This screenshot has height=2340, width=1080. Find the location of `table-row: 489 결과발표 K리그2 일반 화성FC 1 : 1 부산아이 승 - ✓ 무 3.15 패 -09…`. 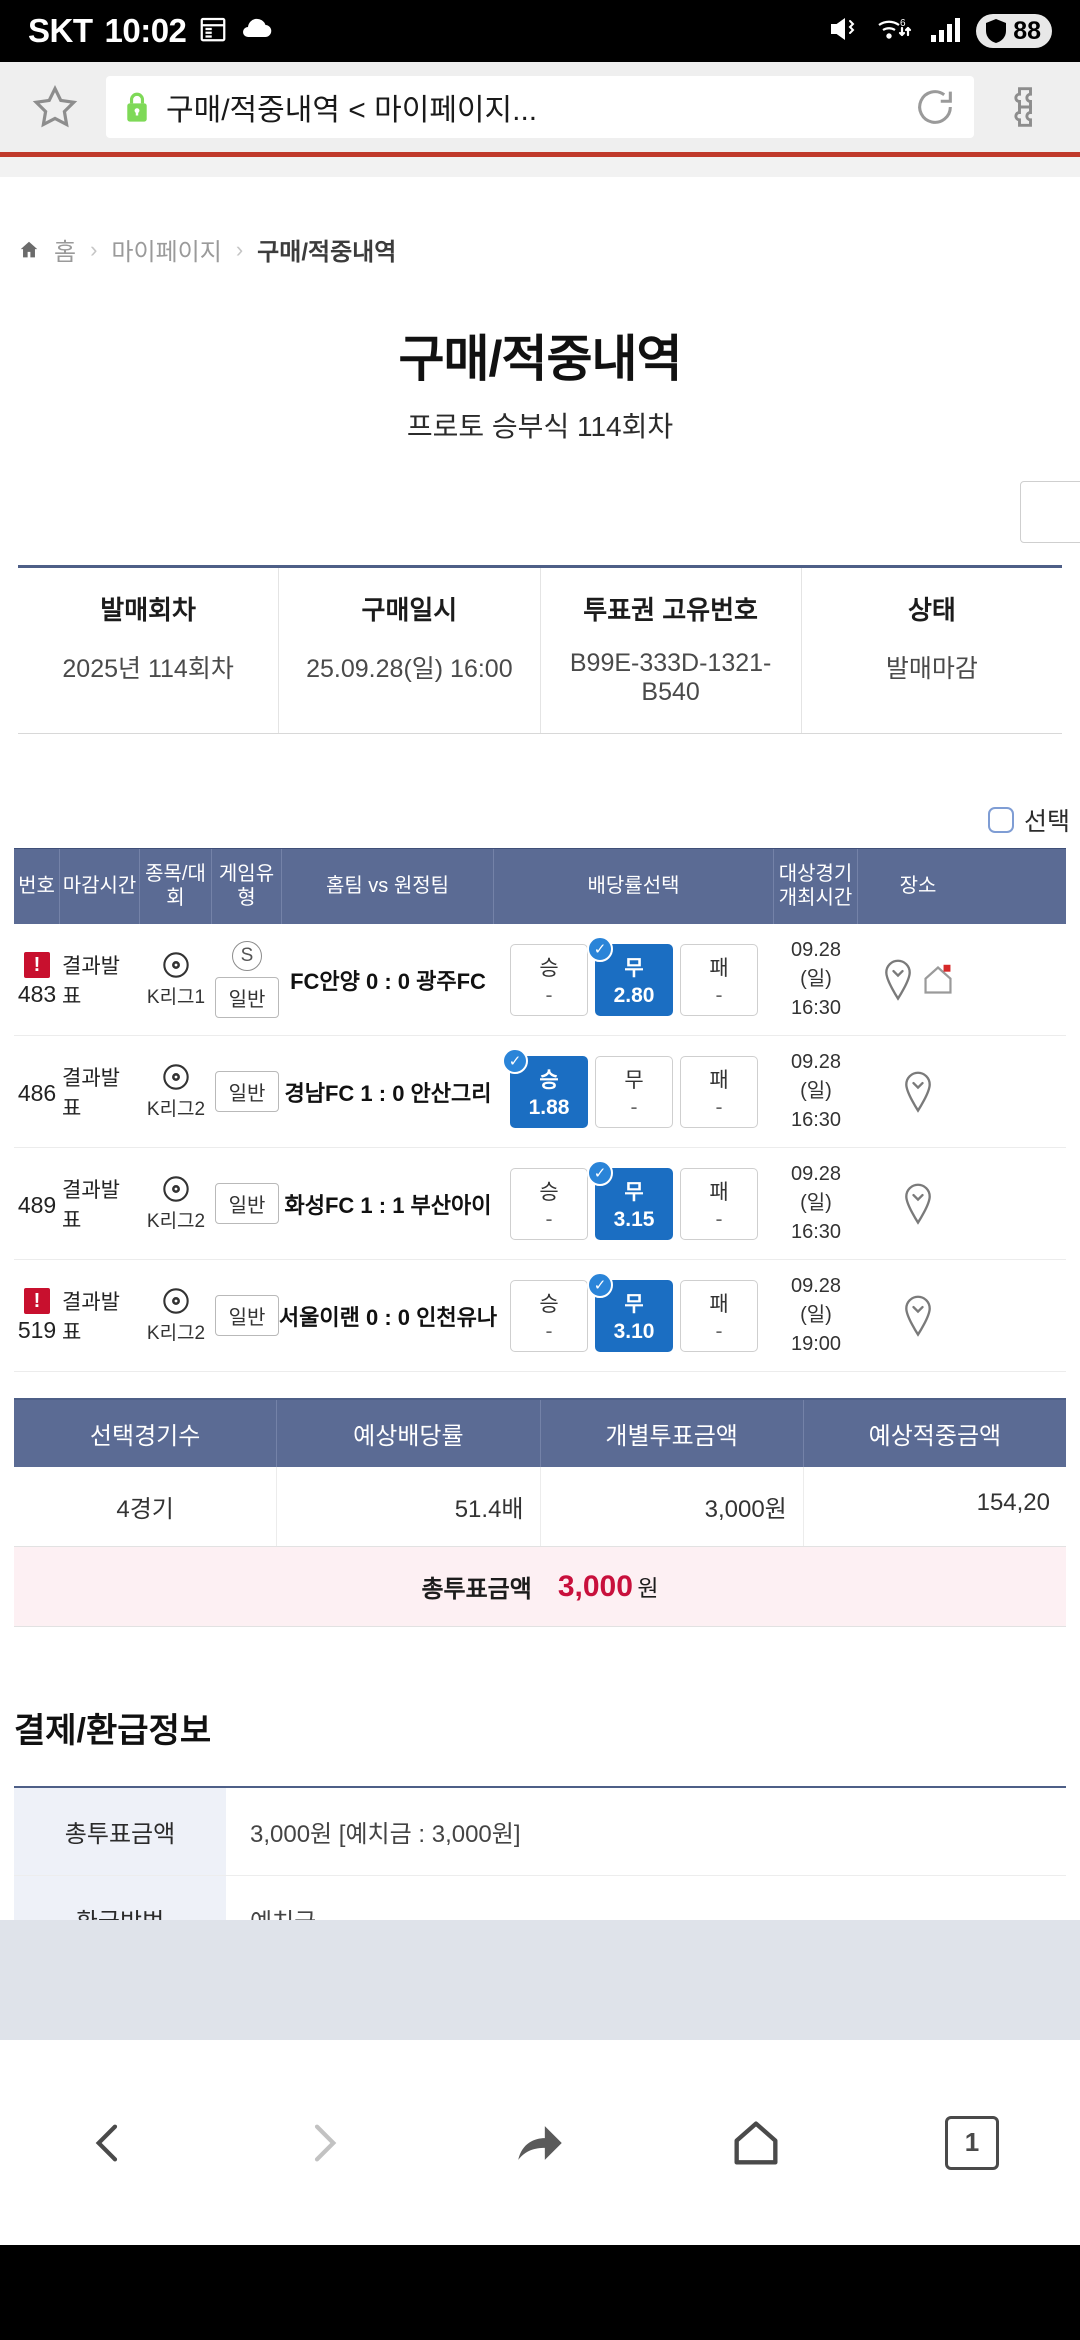

table-row: 489 결과발표 K리그2 일반 화성FC 1 : 1 부산아이 승 - ✓ 무 3.15 패 -09… is located at coordinates (540, 1204).